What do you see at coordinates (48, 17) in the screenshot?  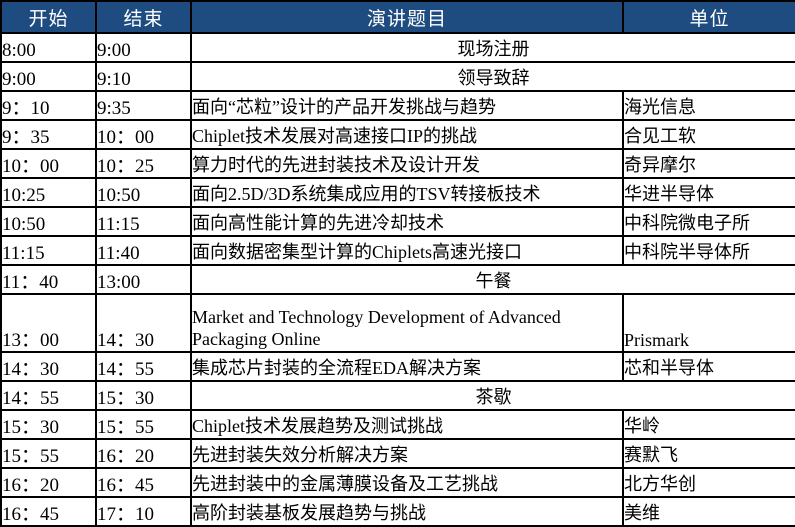 I see `column-header-start: 开始` at bounding box center [48, 17].